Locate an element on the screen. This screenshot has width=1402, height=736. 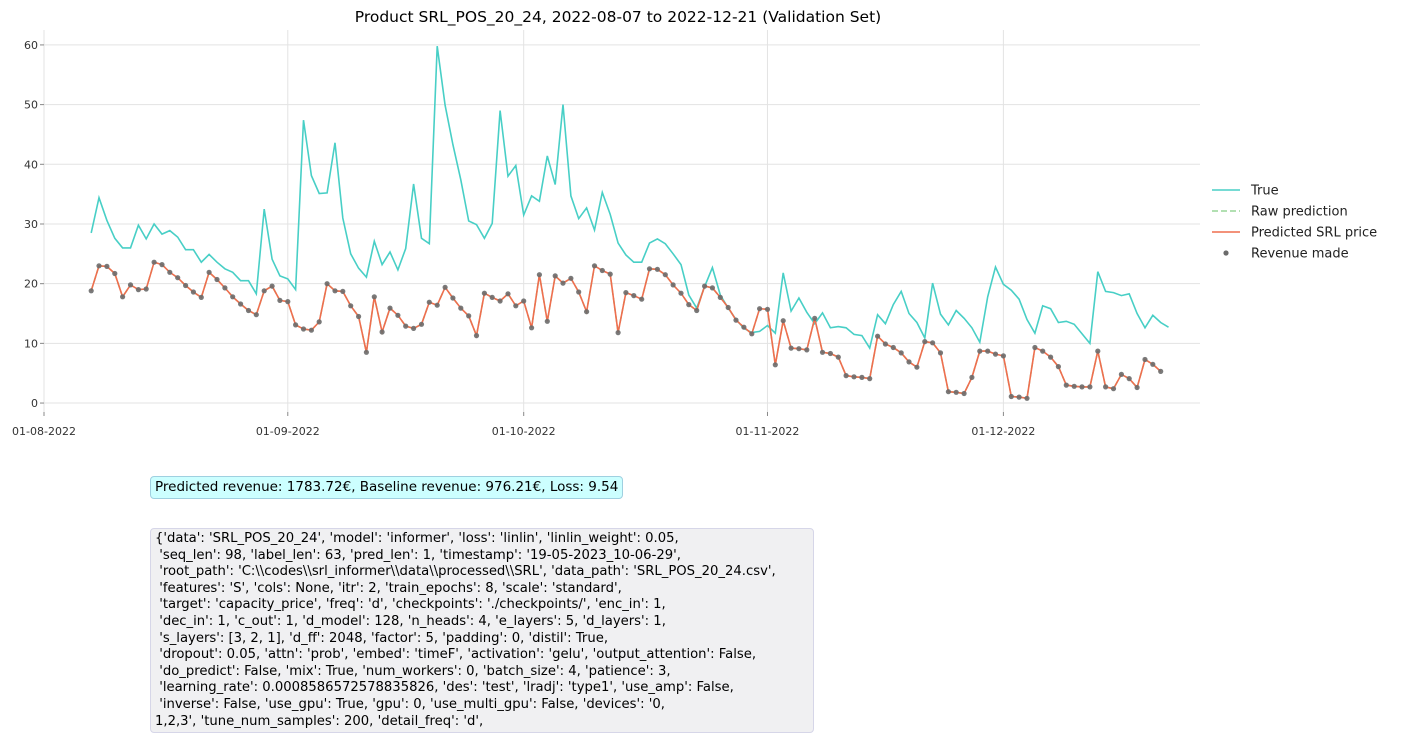
legend-item: Raw prediction is located at coordinates (1280, 212).